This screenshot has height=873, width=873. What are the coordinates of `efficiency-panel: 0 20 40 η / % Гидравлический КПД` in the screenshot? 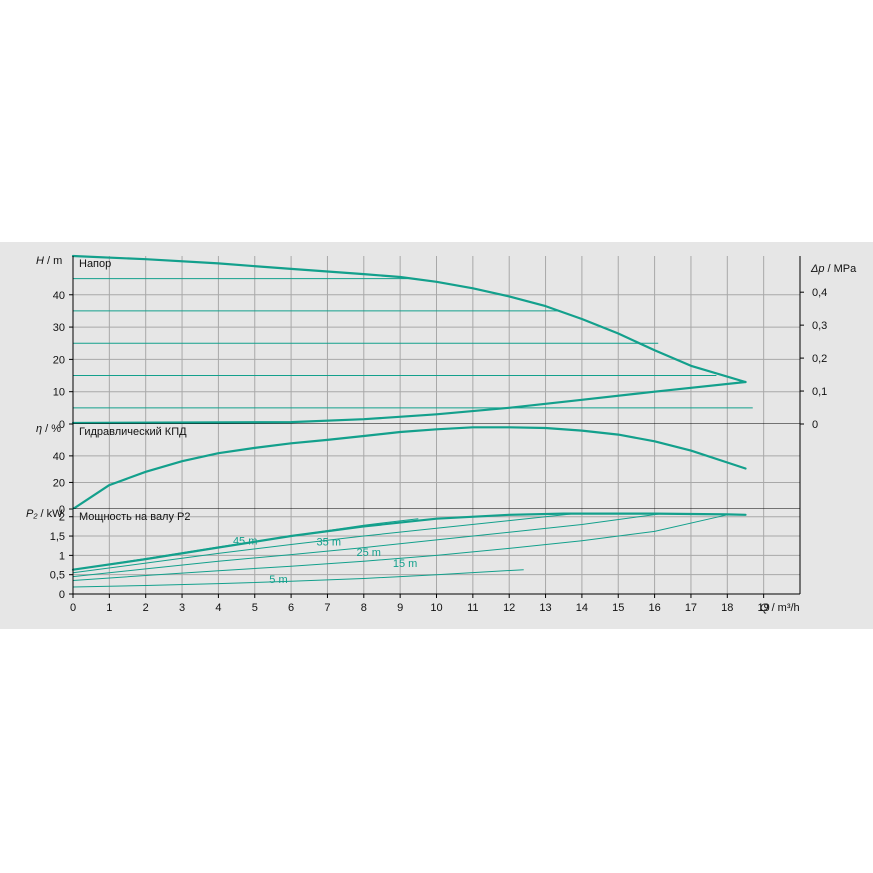 It's located at (418, 469).